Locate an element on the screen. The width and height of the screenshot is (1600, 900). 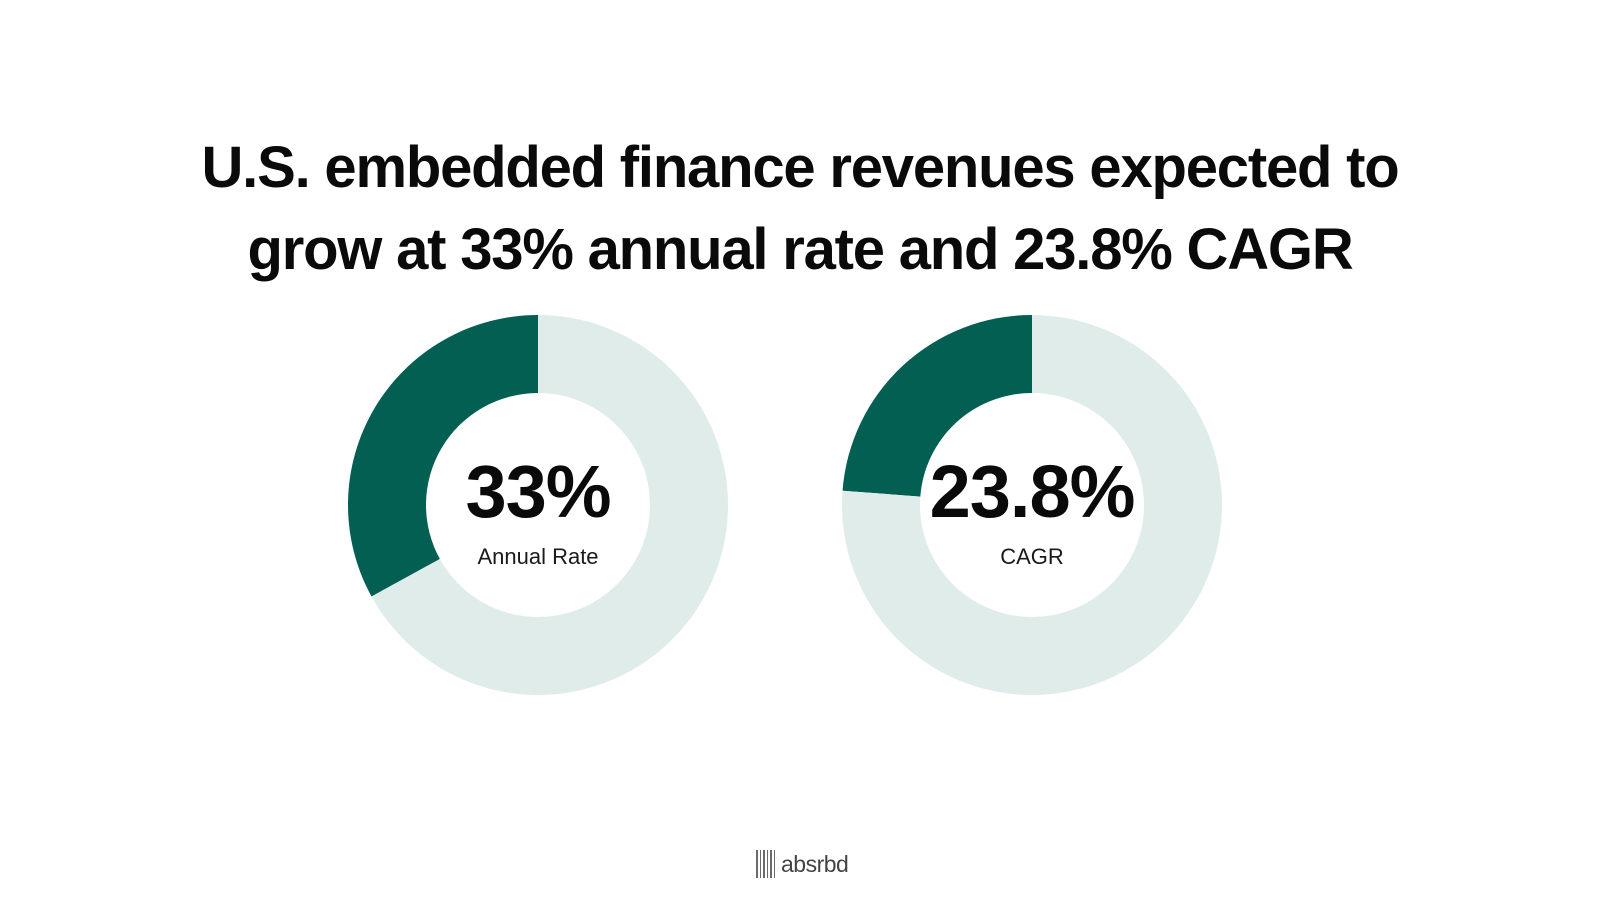
donut-chart-annual-rate: 33% Annual Rate is located at coordinates (538, 505).